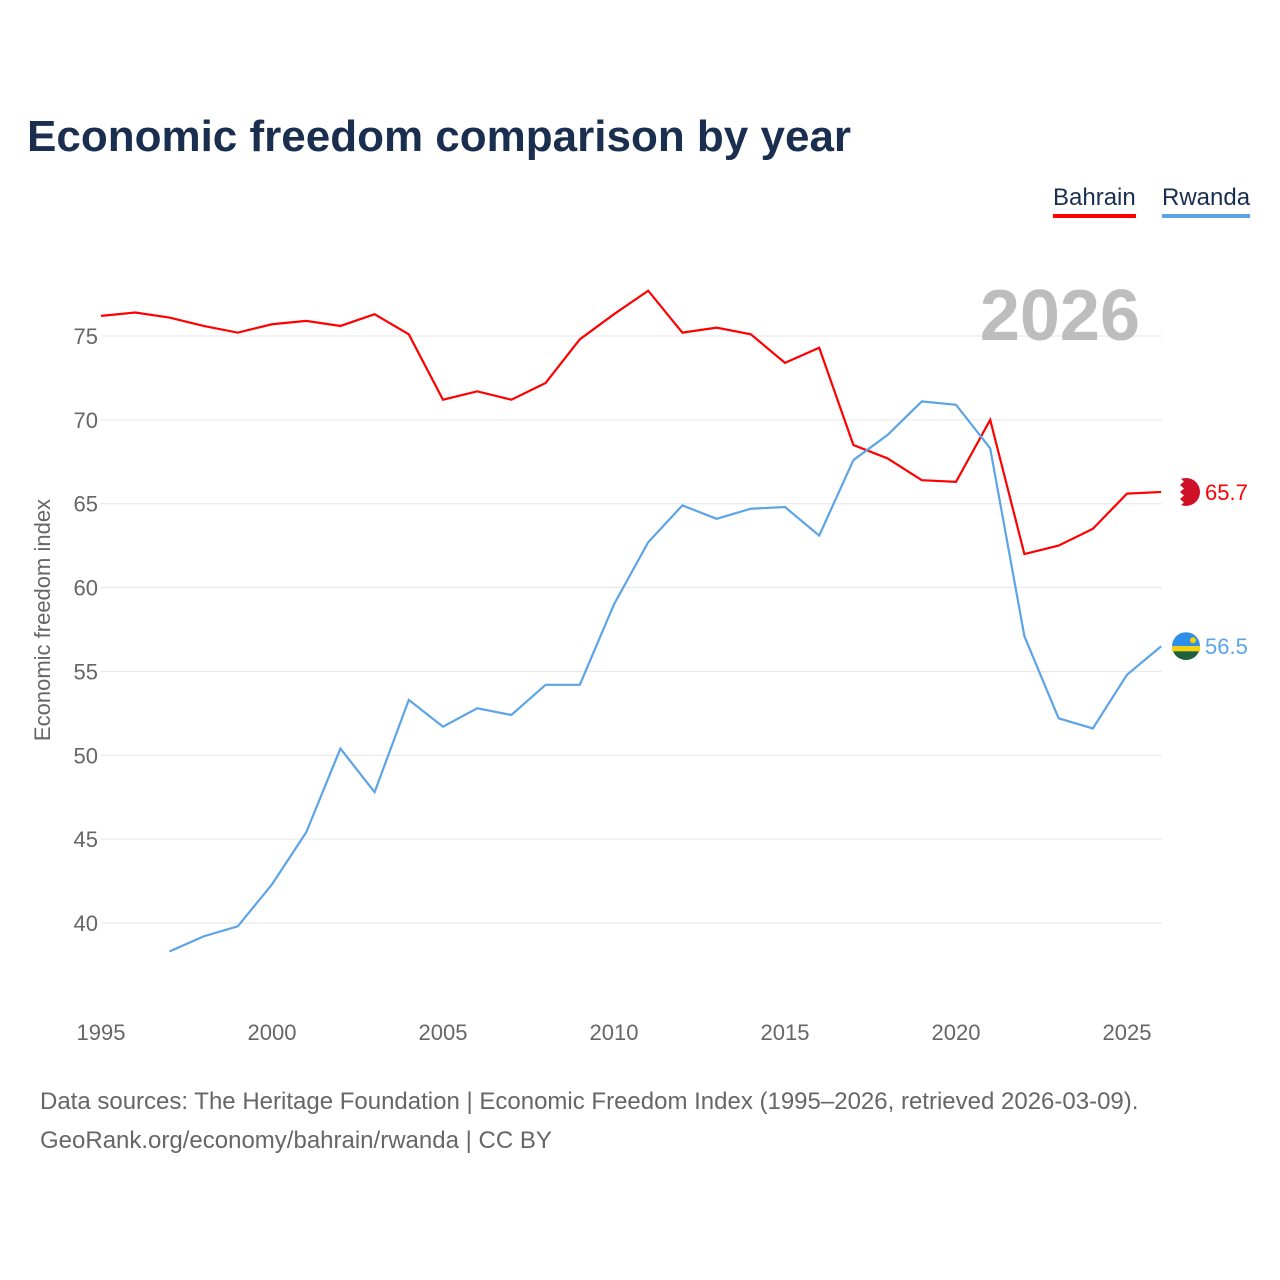 This screenshot has width=1280, height=1280. I want to click on year-watermark: 2026, so click(1060, 316).